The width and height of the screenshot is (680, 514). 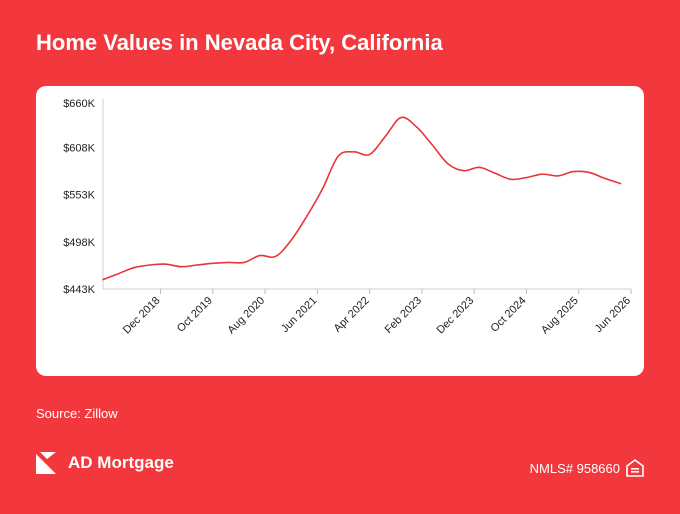 I want to click on y-tick-label: $608K, so click(x=79, y=149).